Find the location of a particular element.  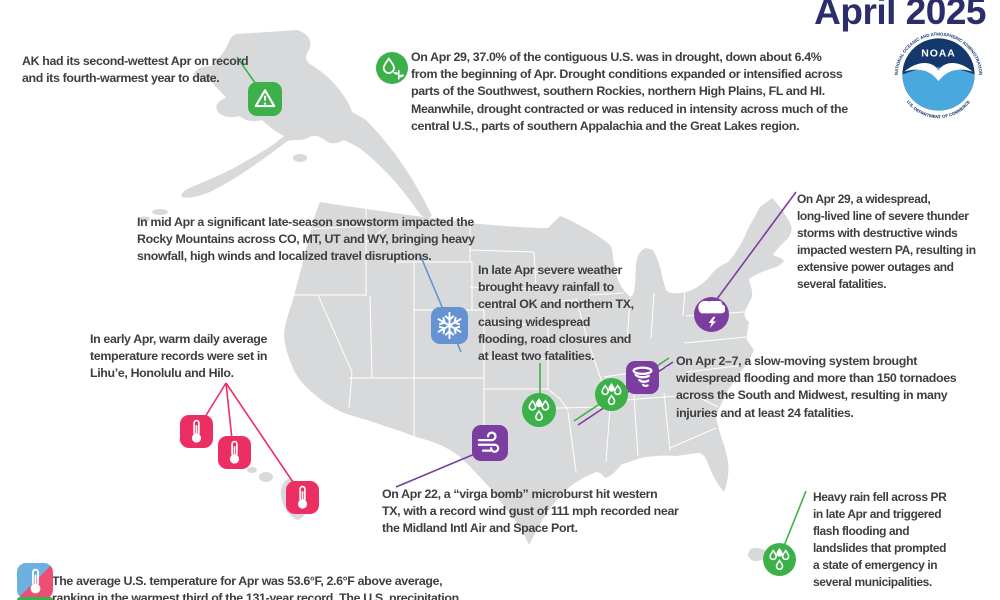

alaska-shape is located at coordinates (306, 124).